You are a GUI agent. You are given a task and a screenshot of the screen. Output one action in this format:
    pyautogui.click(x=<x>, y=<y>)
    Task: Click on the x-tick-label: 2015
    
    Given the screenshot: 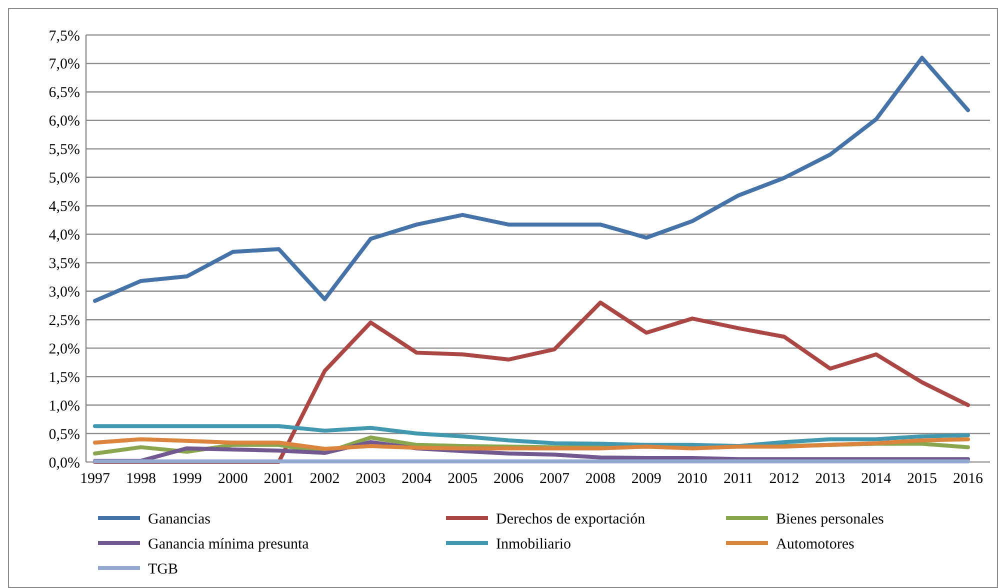 What is the action you would take?
    pyautogui.click(x=922, y=479)
    